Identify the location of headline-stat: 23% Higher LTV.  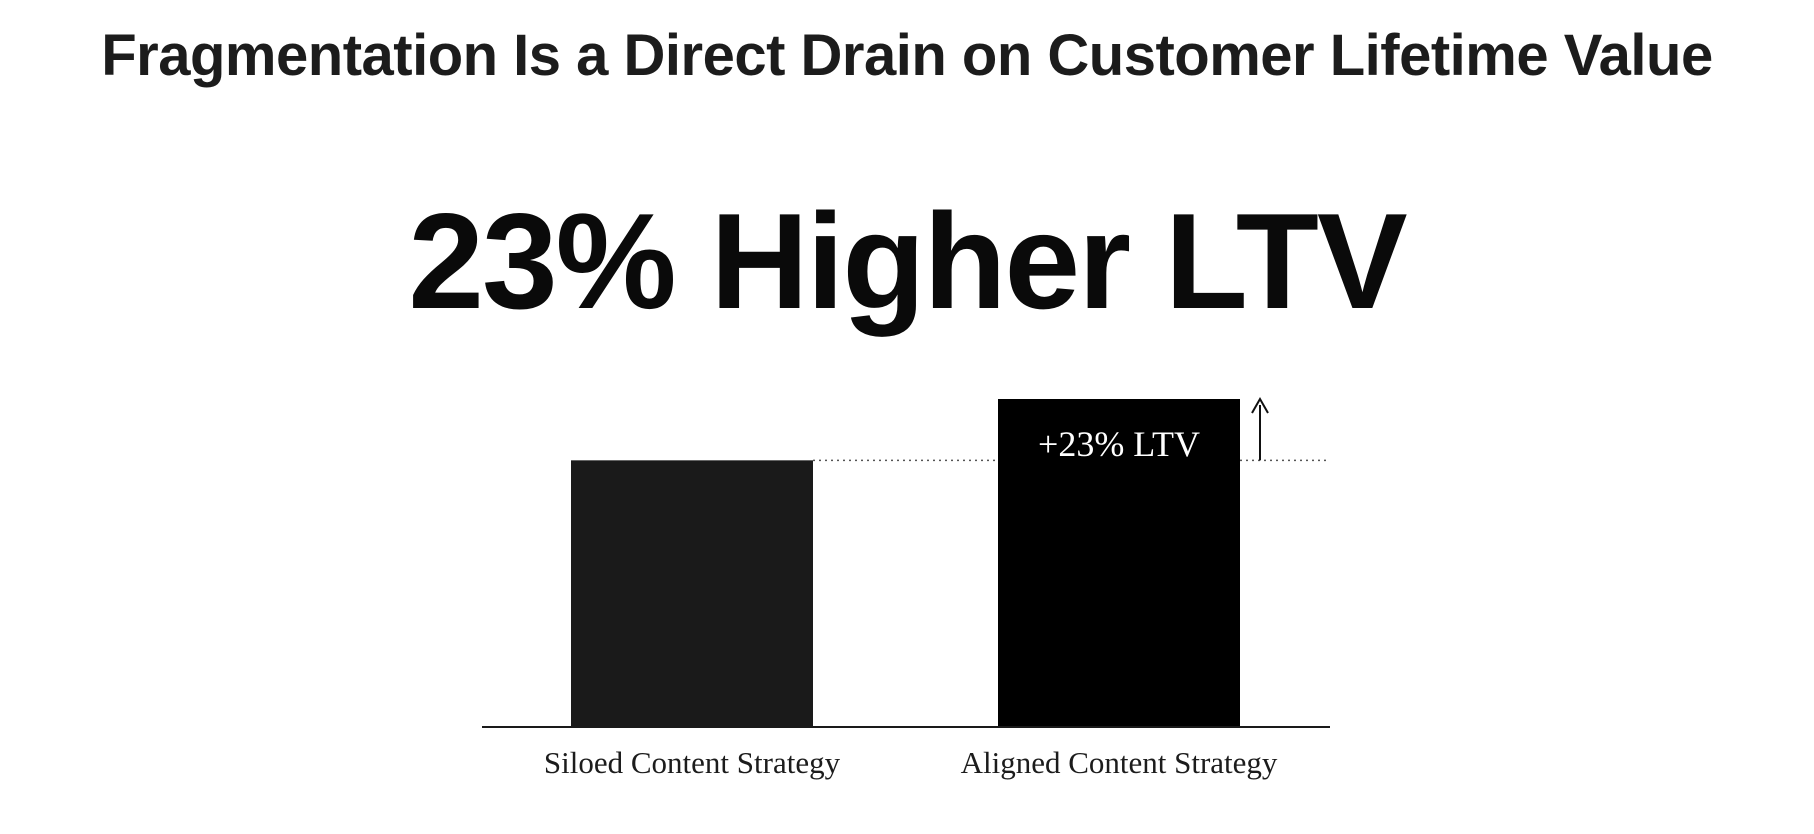
(907, 261).